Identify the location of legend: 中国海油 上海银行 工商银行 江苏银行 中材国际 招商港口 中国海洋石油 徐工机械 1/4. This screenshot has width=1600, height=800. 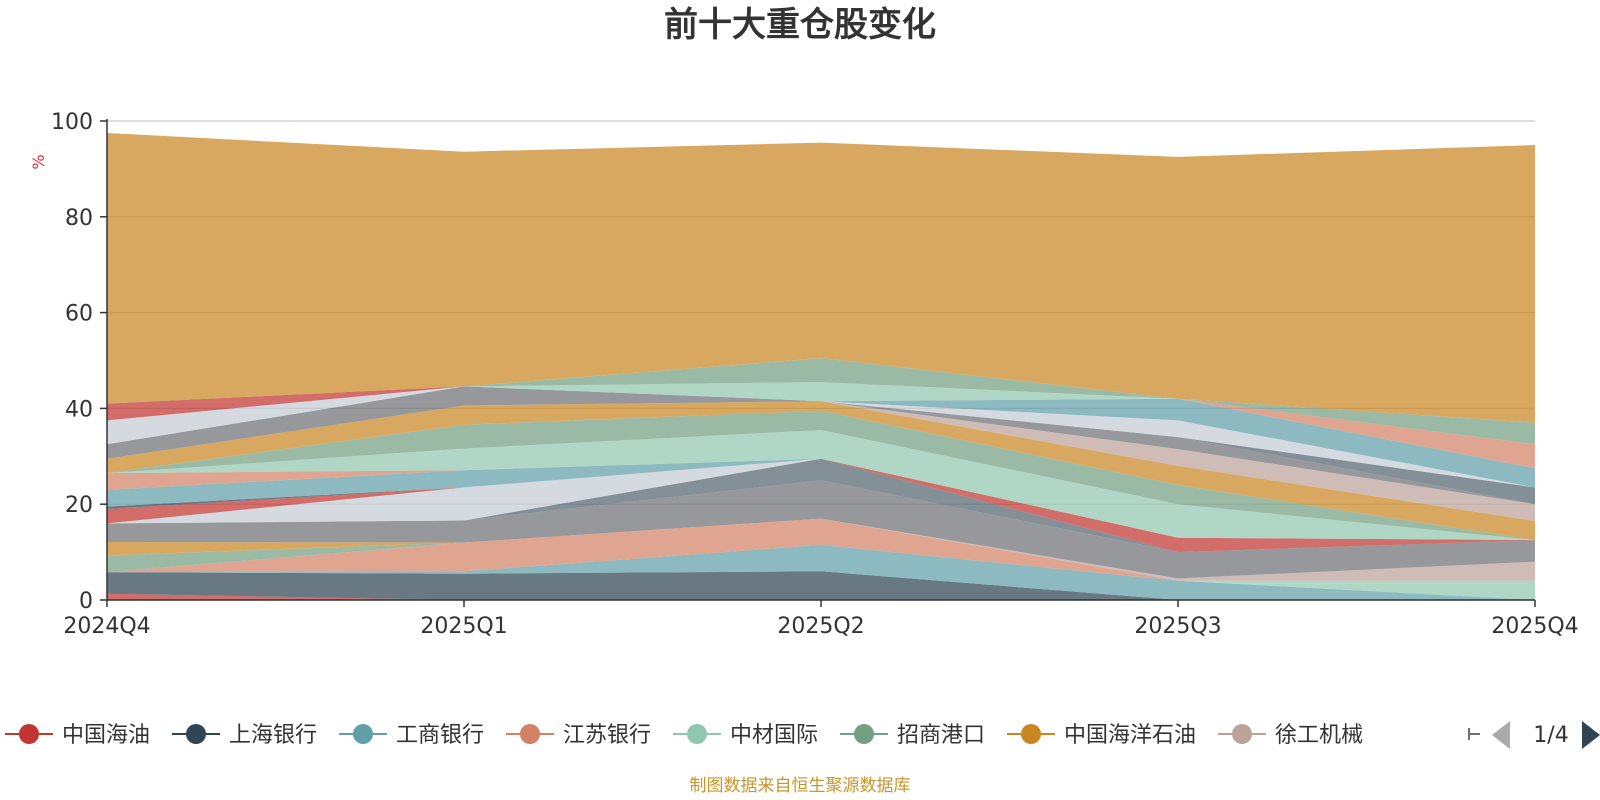
(802, 735).